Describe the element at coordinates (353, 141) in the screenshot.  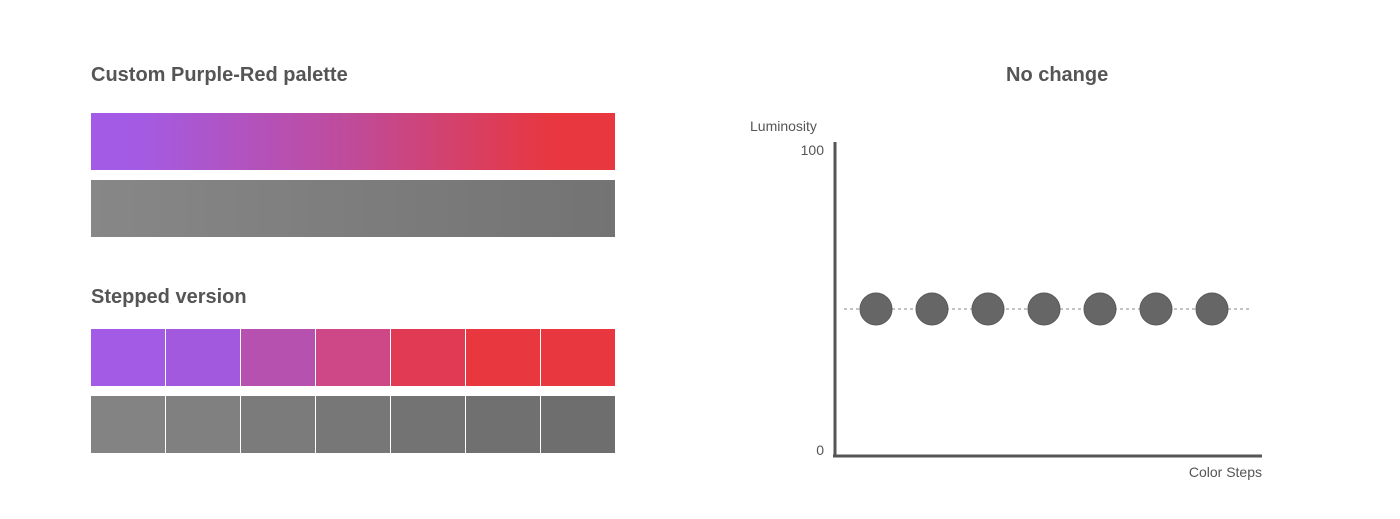
I see `color-gradient-bar` at that location.